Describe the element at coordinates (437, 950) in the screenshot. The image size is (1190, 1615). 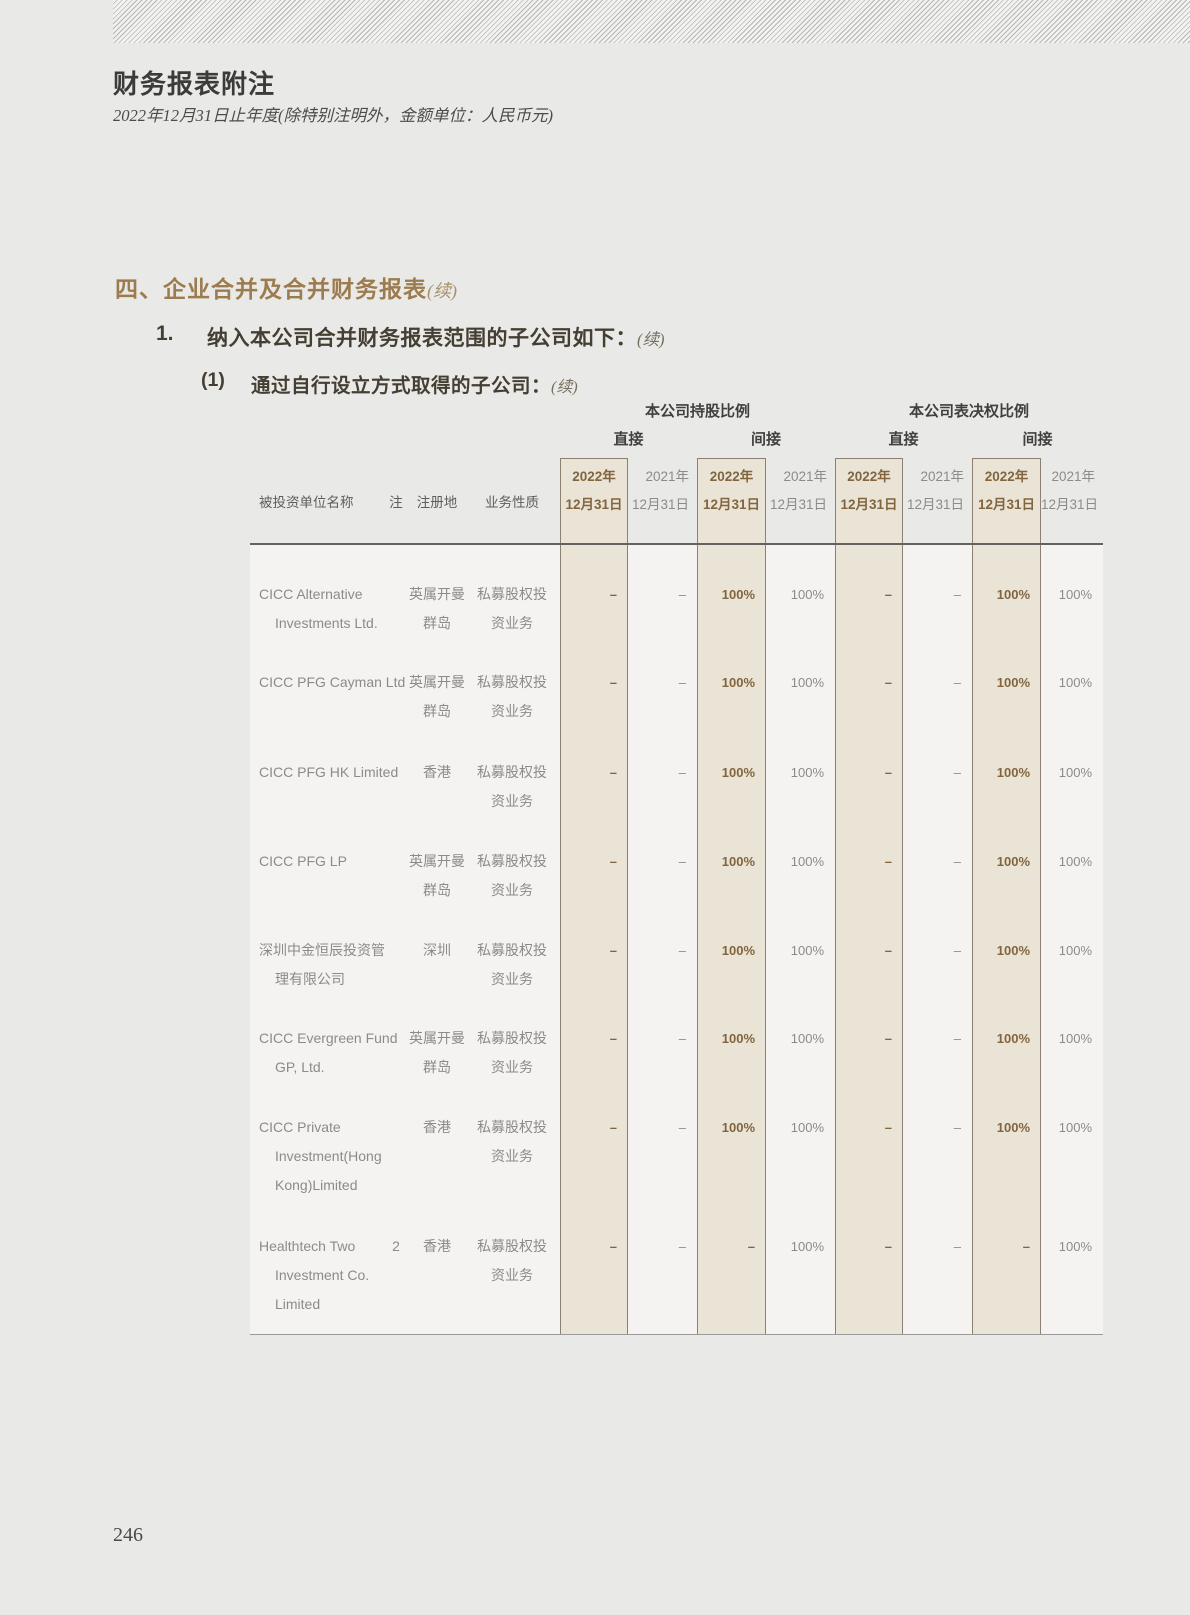
I see `cell-registration-place: 深圳` at that location.